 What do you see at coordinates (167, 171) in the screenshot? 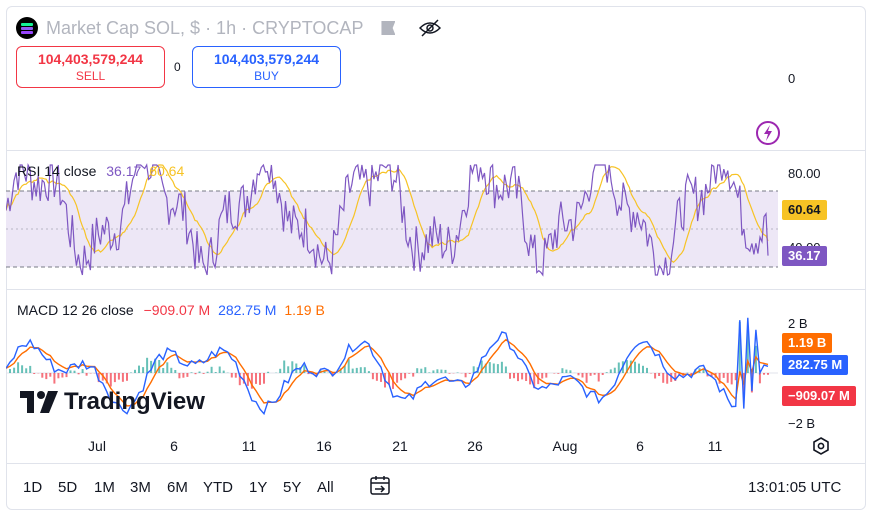
I see `rsi-ma-legend-value: 60.64` at bounding box center [167, 171].